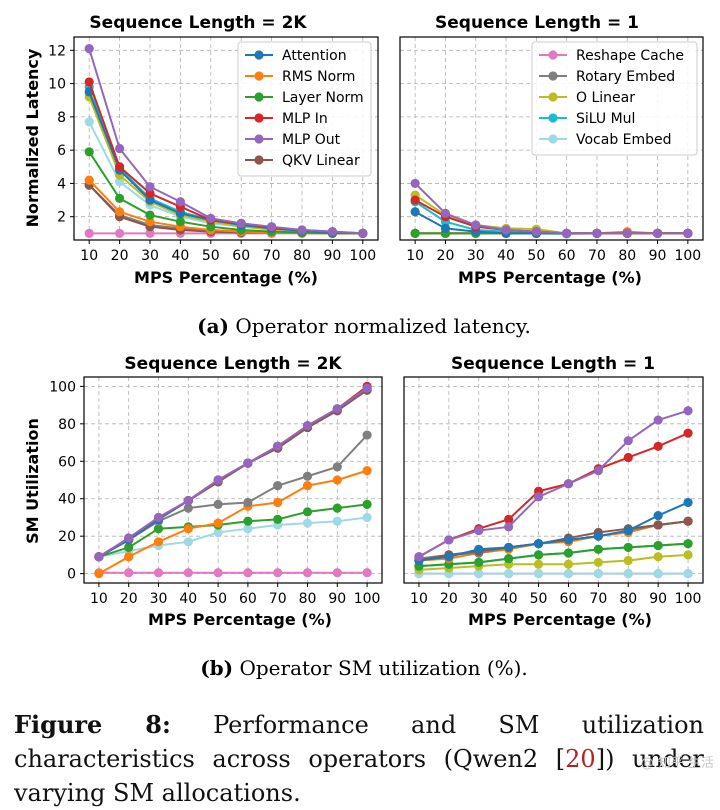  Describe the element at coordinates (57, 51) in the screenshot. I see `y-tick-label: 12` at that location.